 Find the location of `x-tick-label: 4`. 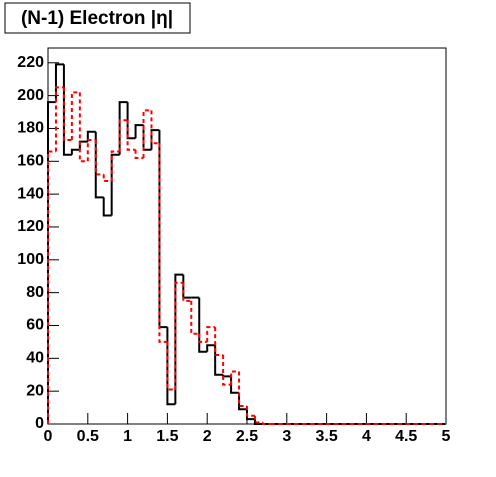

x-tick-label: 4 is located at coordinates (366, 436).